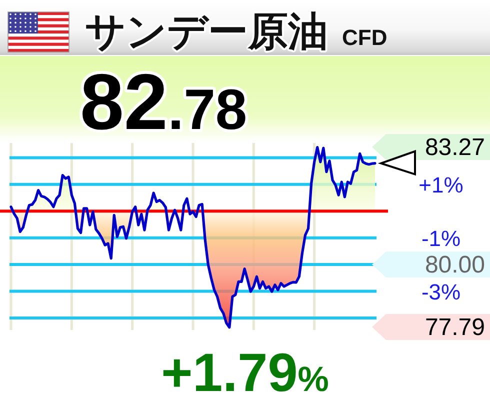  Describe the element at coordinates (245, 373) in the screenshot. I see `text: +1.79%` at that location.